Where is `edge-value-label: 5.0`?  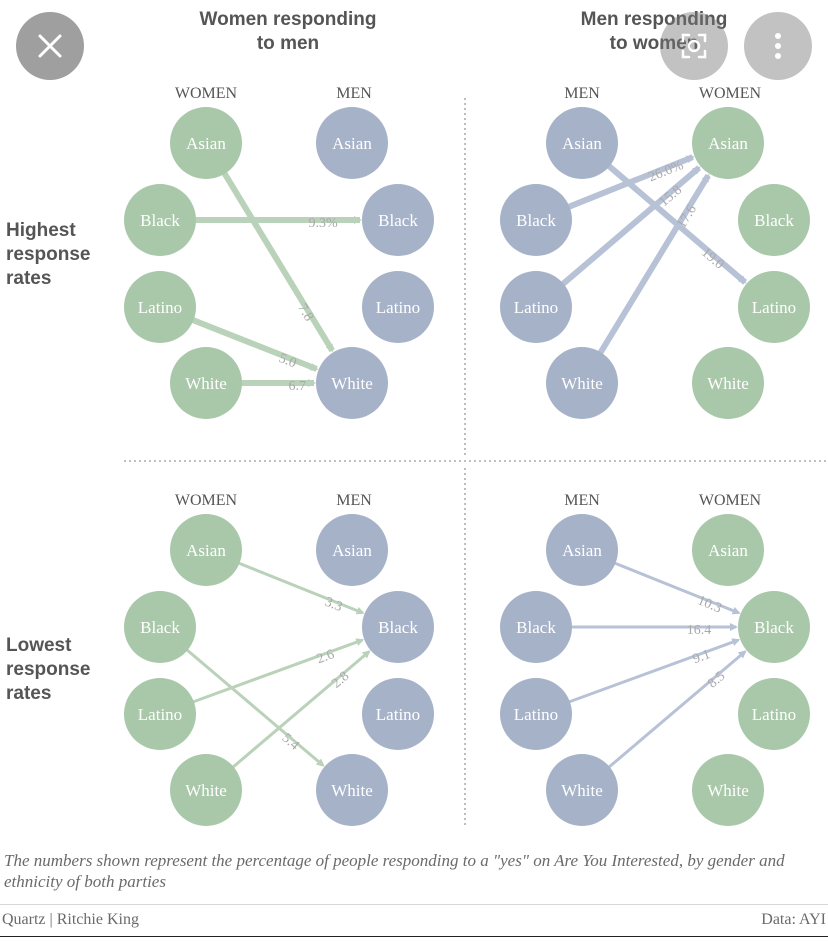 edge-value-label: 5.0 is located at coordinates (288, 361).